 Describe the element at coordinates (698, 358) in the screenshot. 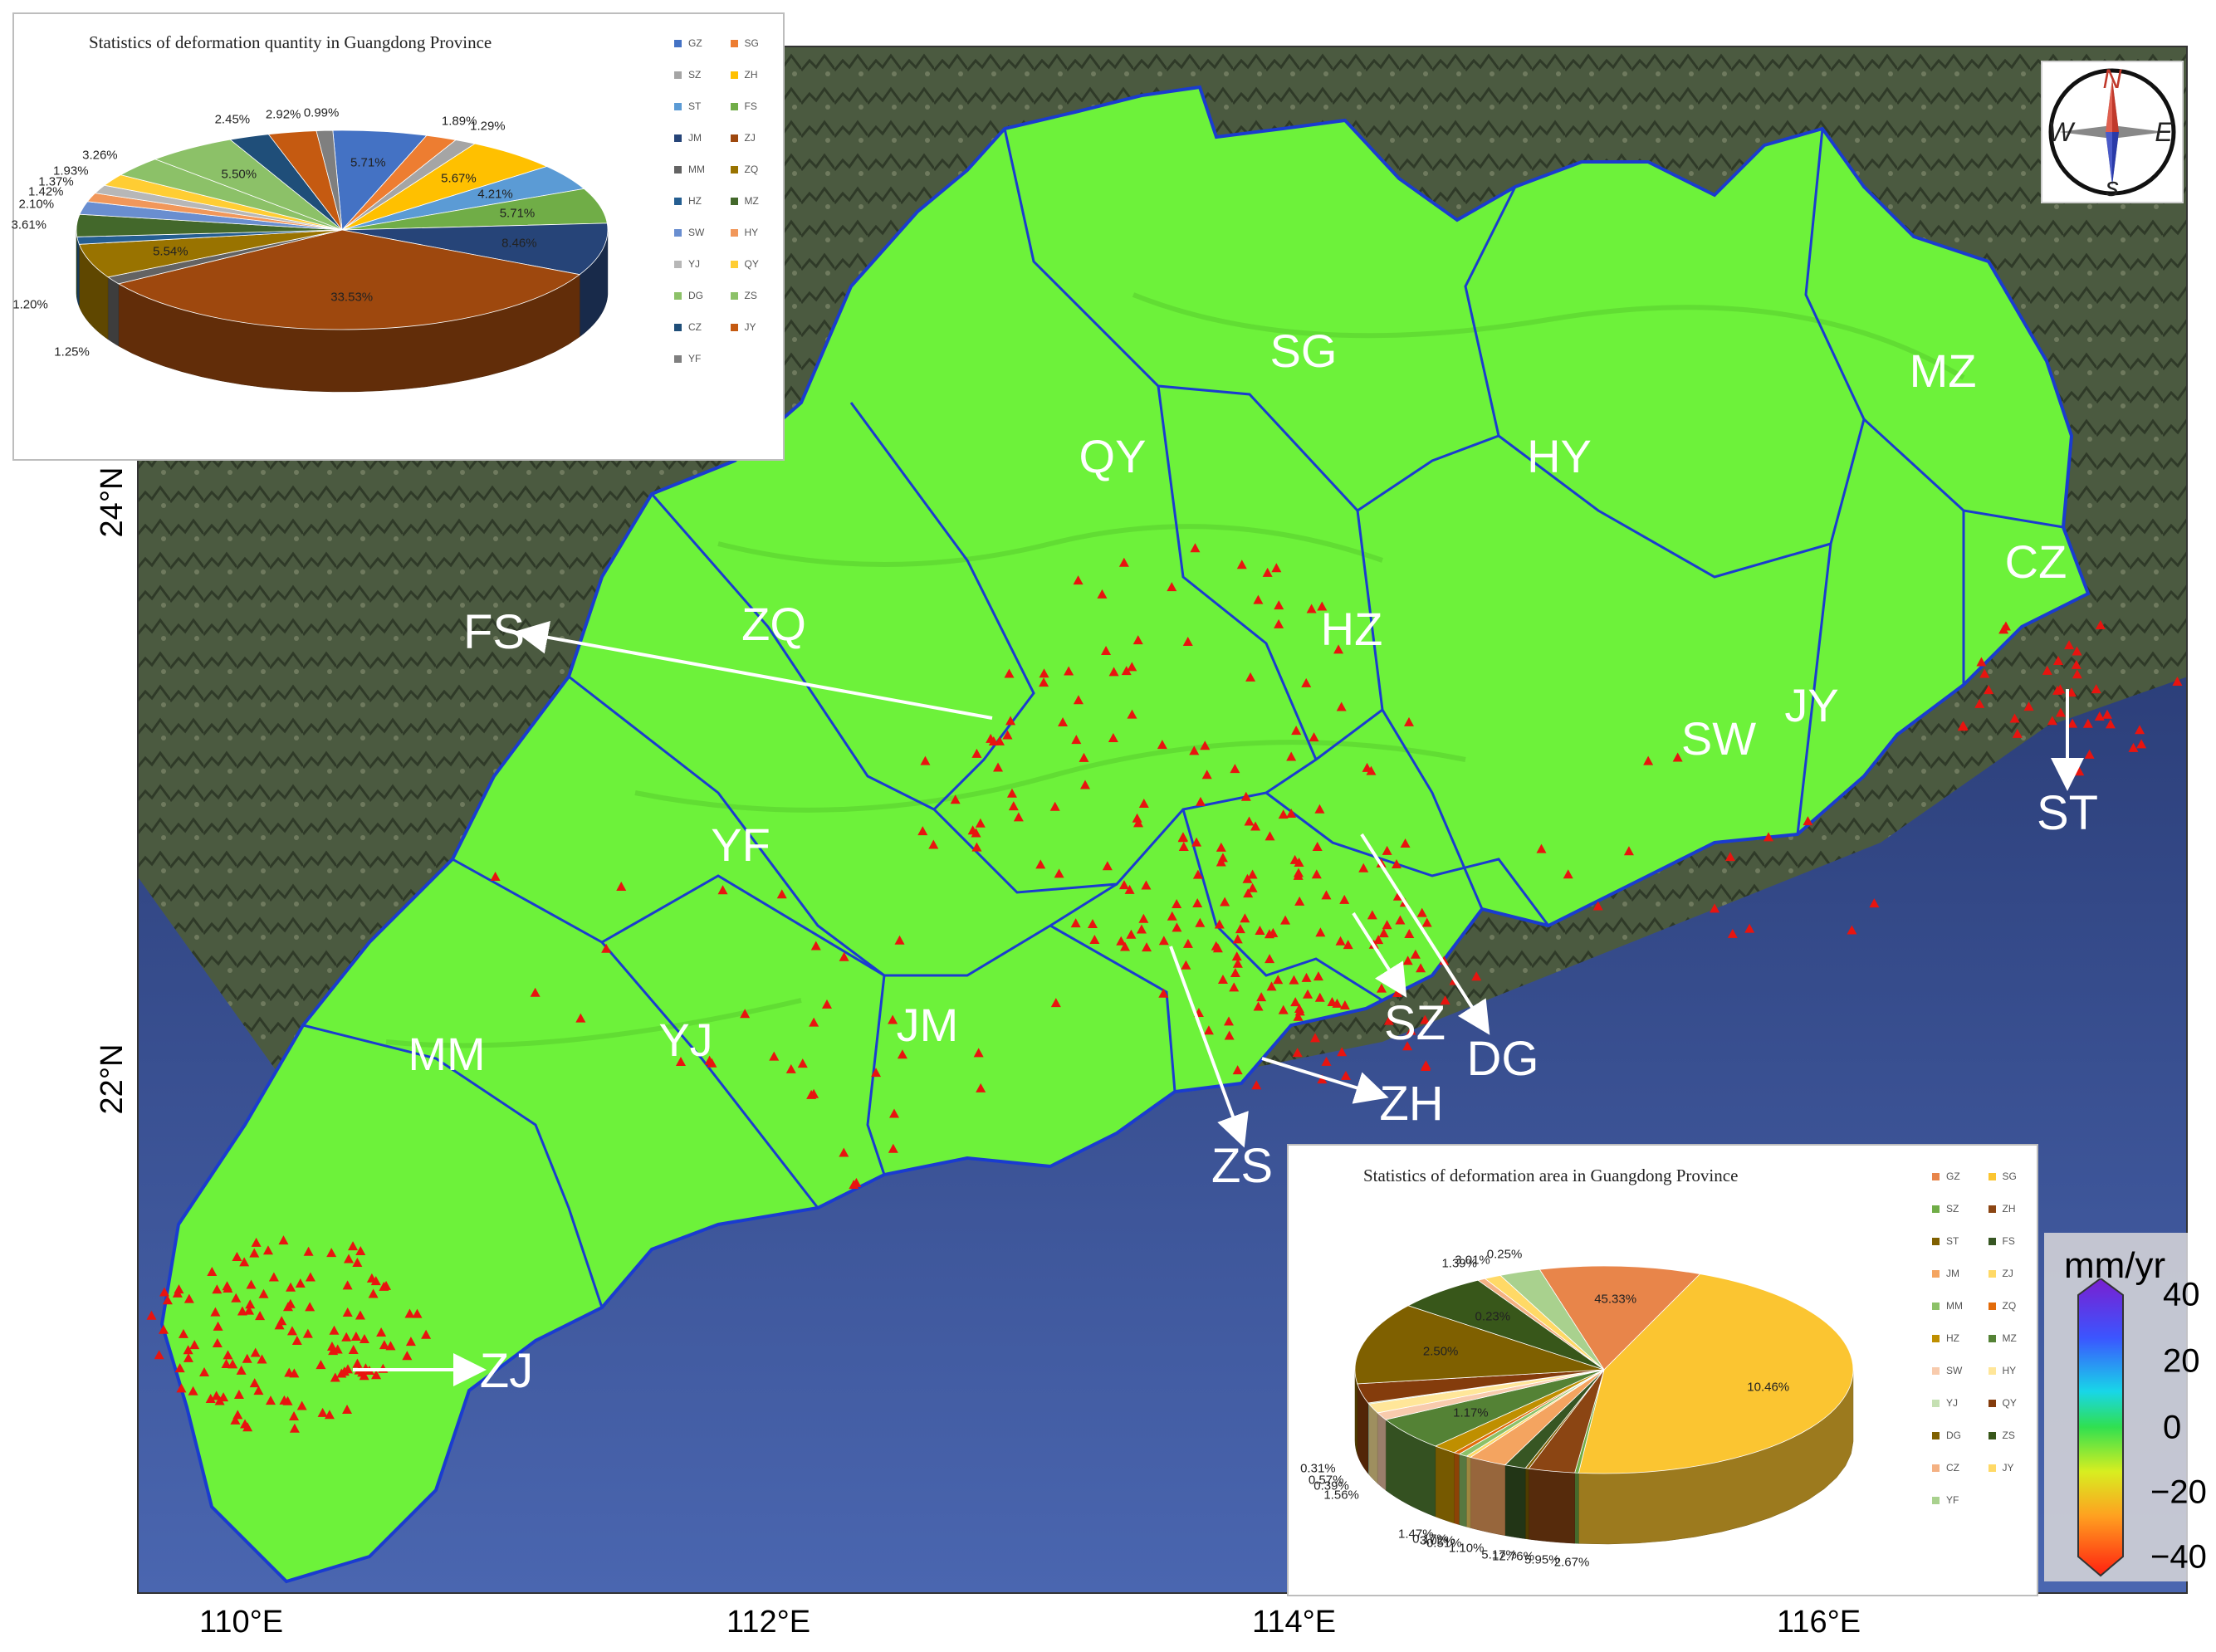

I see `quantity-legend-item: YF` at that location.